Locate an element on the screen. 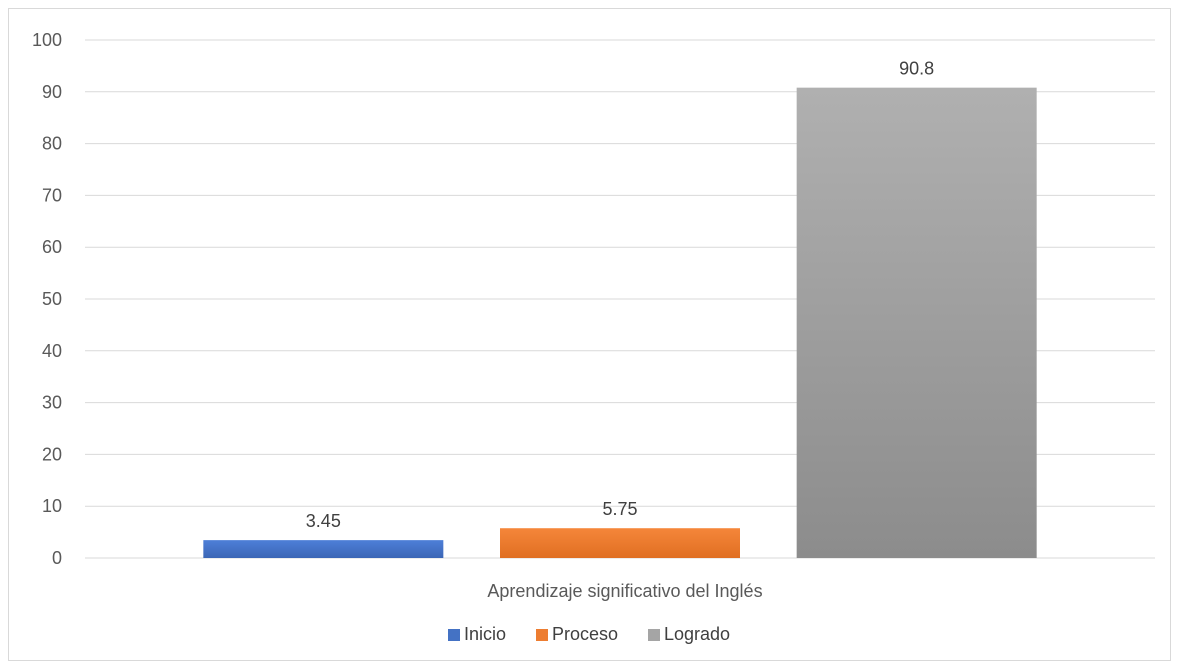 This screenshot has height=671, width=1181. y-tick-label: 90 is located at coordinates (52, 92).